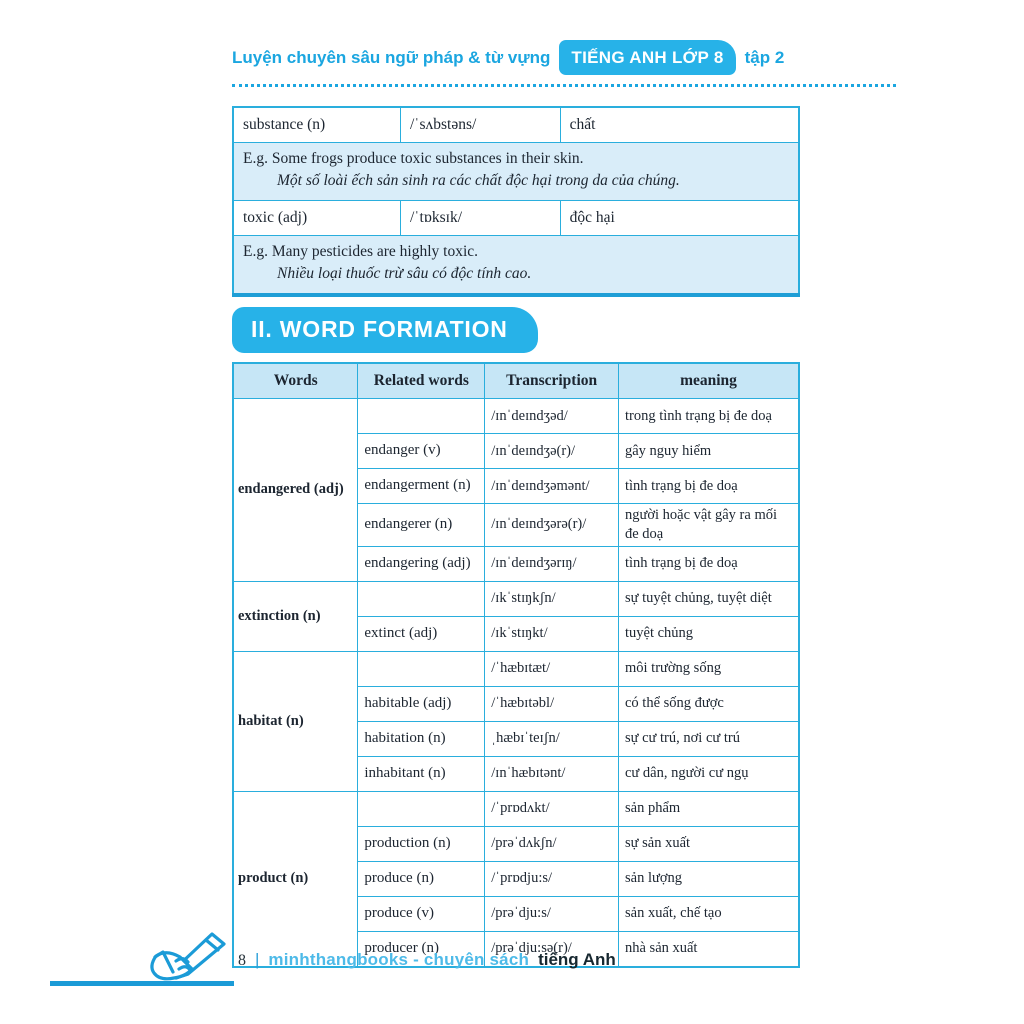  What do you see at coordinates (551, 380) in the screenshot?
I see `column-header-transcription: Transcription` at bounding box center [551, 380].